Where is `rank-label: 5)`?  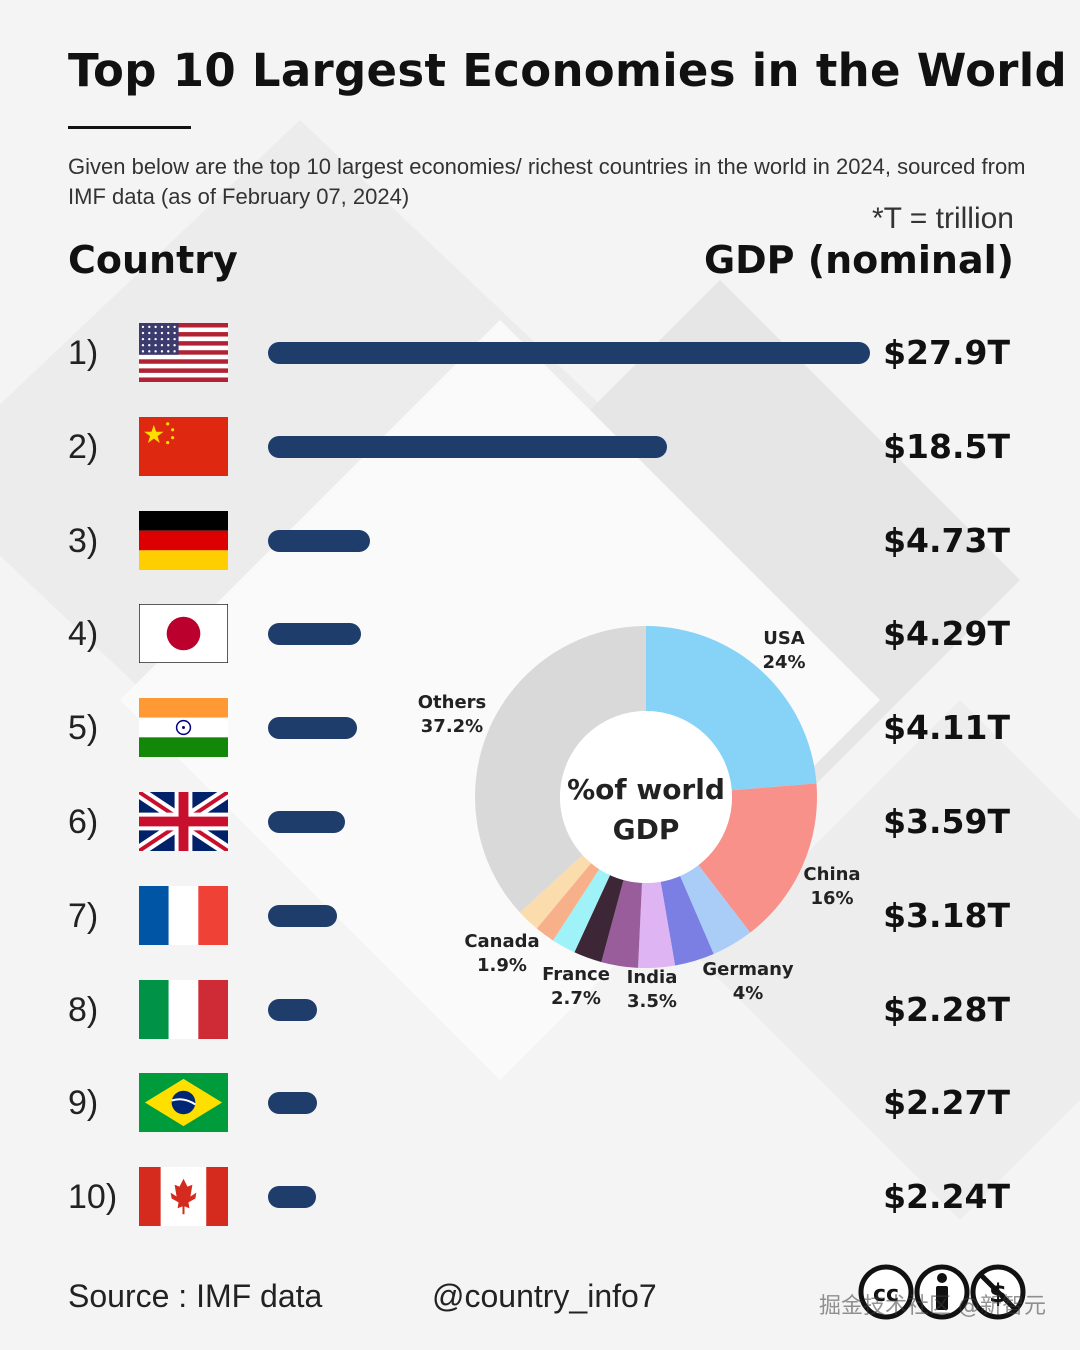
rank-label: 5) is located at coordinates (83, 728).